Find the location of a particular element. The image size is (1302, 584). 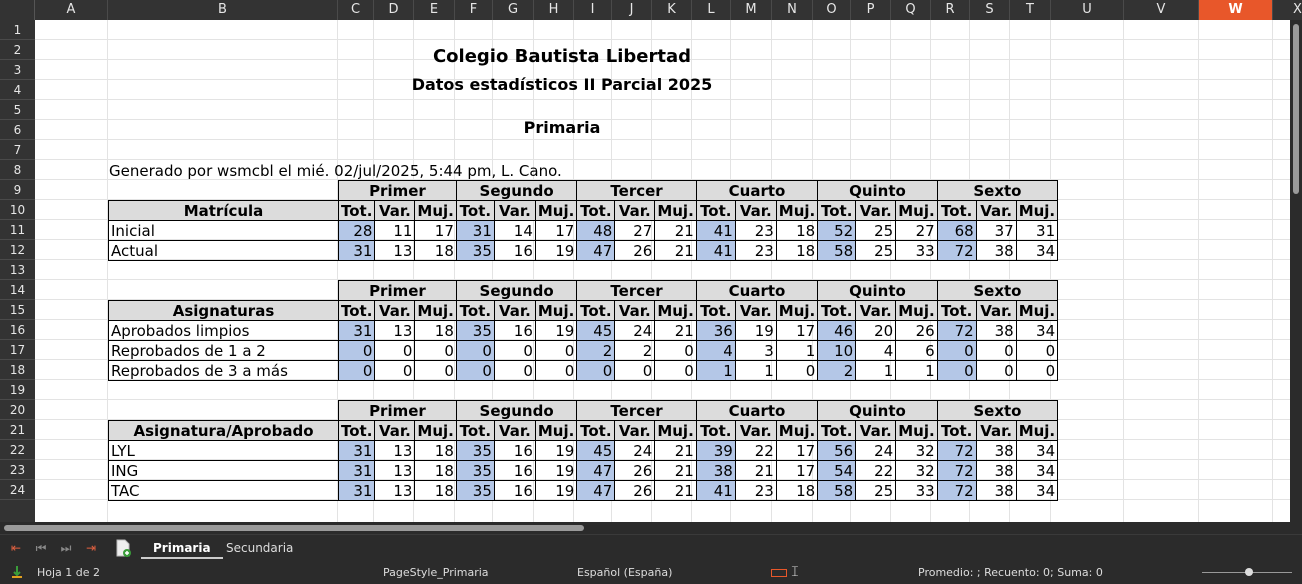

male-cell: 13 is located at coordinates (395, 250).